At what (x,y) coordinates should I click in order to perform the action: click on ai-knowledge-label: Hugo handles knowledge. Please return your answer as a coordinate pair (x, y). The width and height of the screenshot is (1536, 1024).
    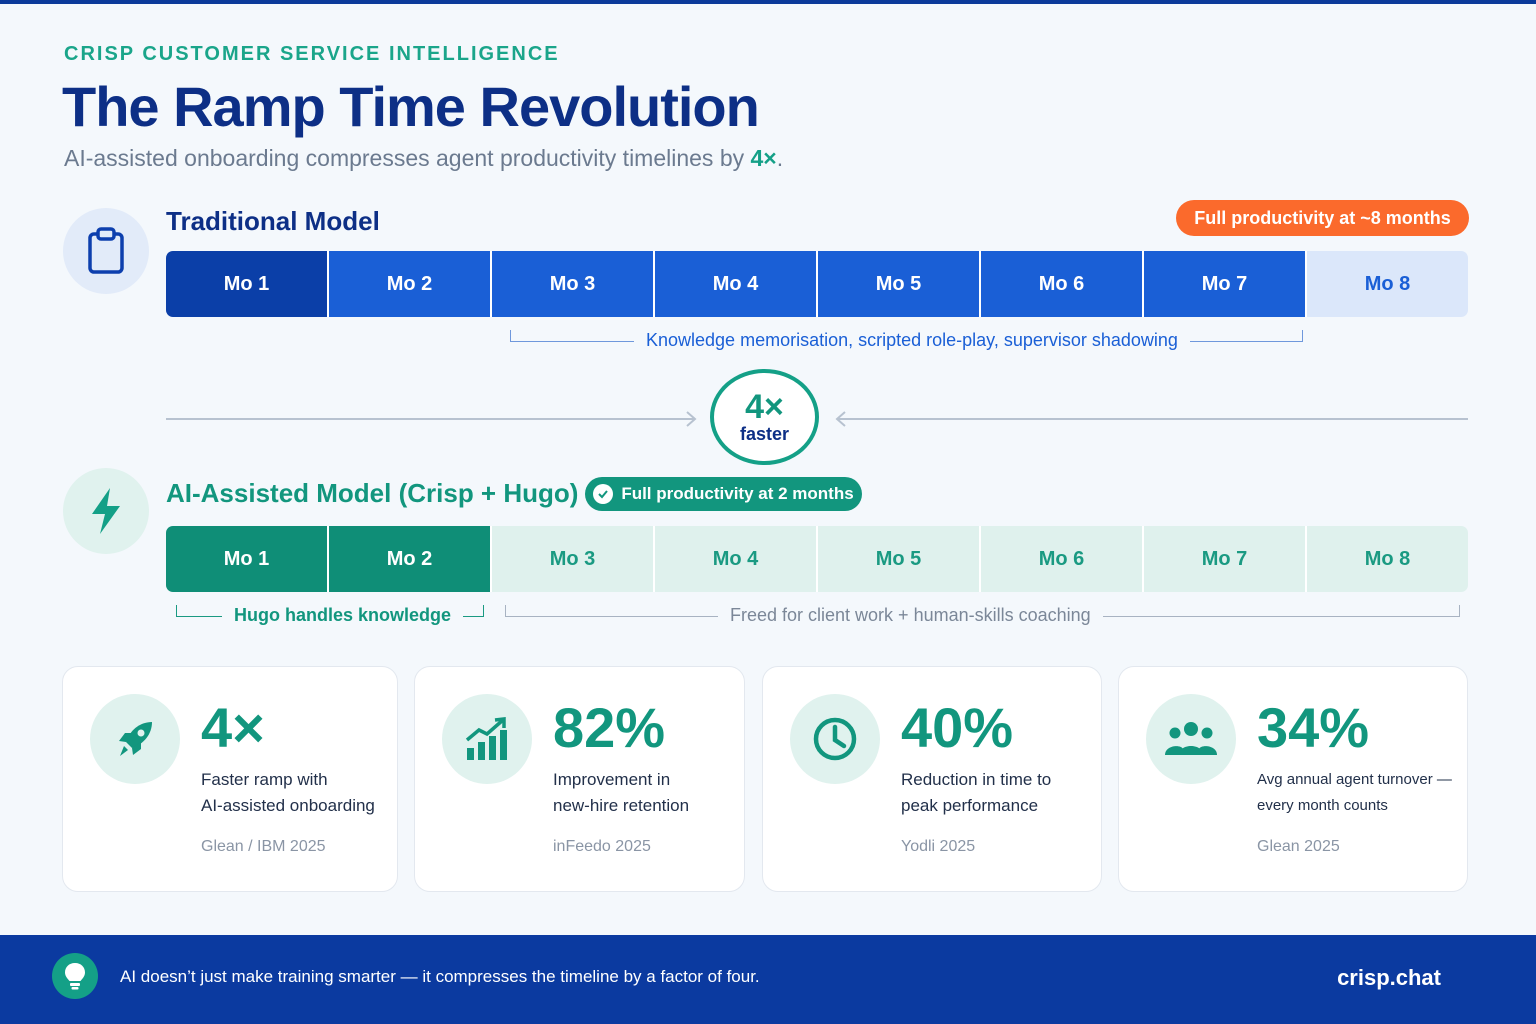
    Looking at the image, I should click on (343, 615).